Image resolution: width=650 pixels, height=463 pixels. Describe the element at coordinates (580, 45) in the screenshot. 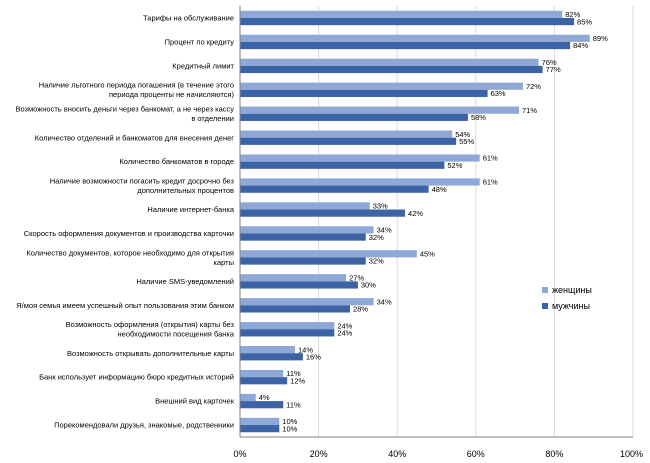

I see `data-label-men: 84%` at that location.